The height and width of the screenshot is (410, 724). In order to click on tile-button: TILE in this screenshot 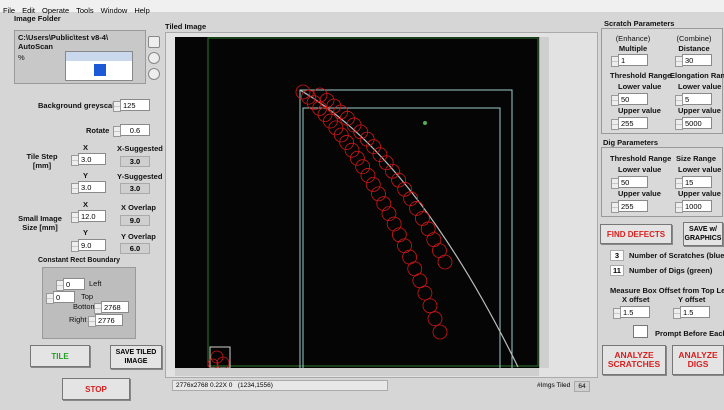, I will do `click(60, 356)`.